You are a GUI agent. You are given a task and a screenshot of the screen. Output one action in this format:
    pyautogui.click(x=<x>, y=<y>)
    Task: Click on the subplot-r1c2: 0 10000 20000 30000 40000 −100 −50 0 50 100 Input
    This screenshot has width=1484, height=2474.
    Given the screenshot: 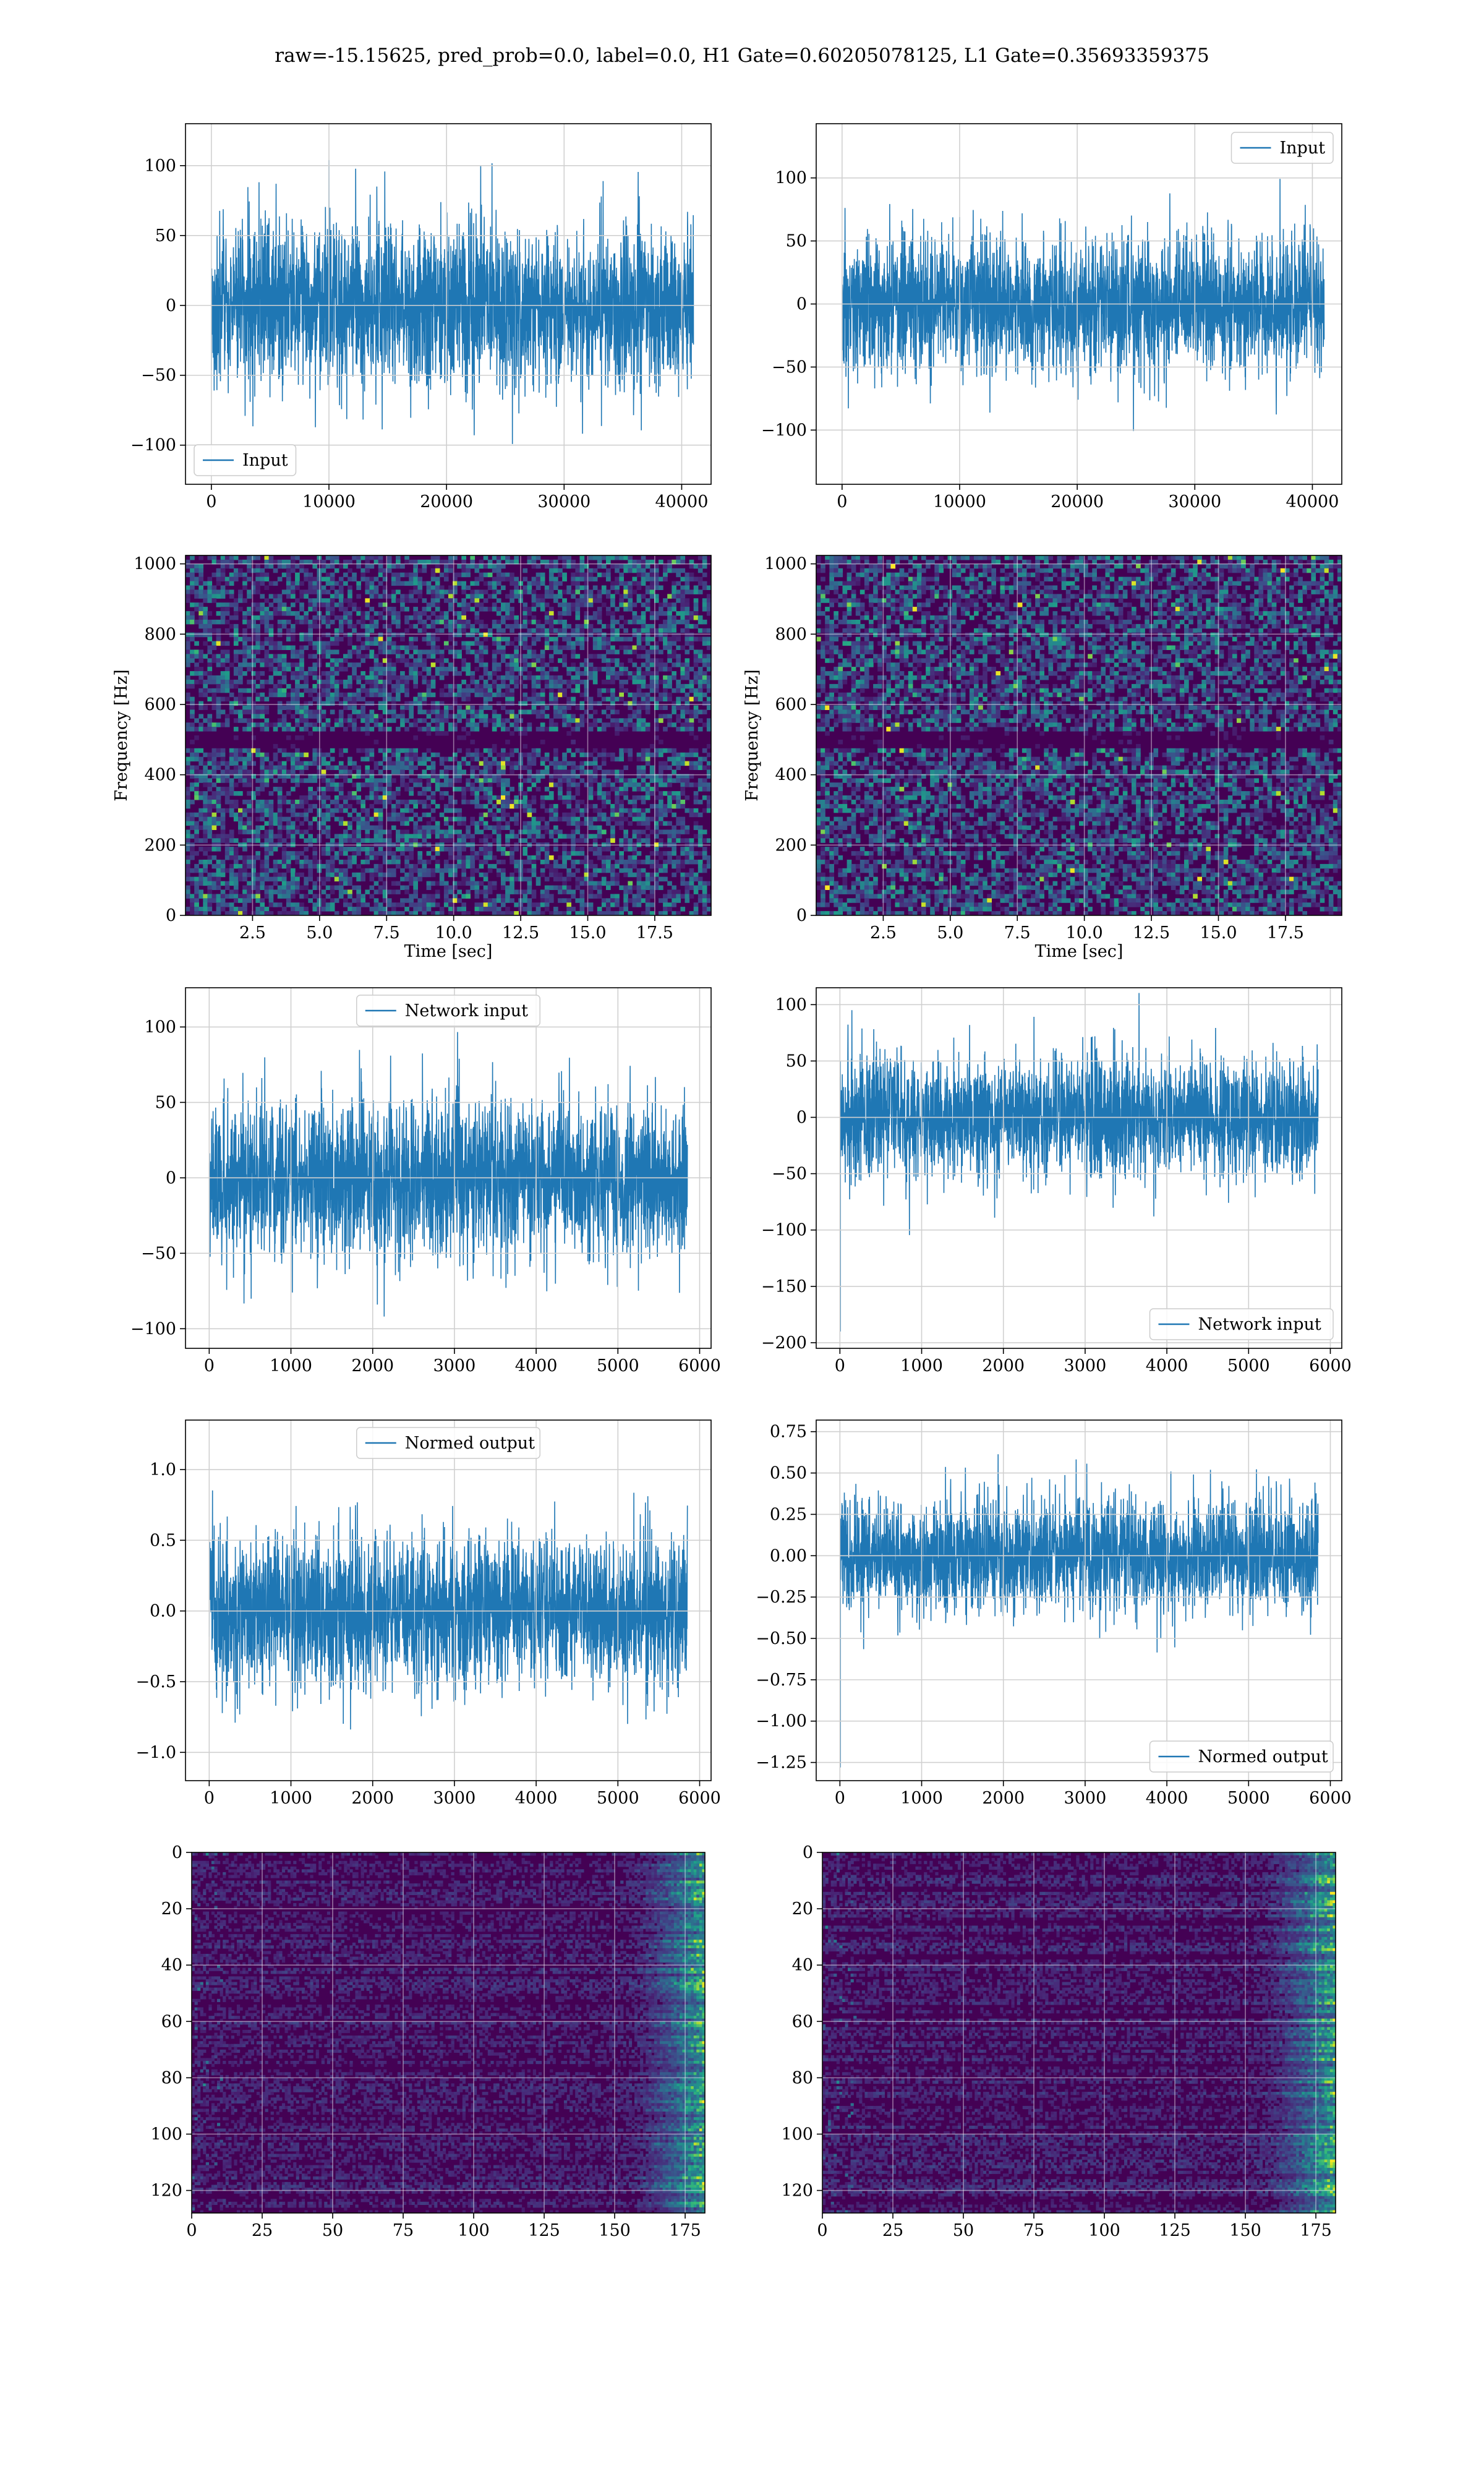 What is the action you would take?
    pyautogui.click(x=1051, y=317)
    